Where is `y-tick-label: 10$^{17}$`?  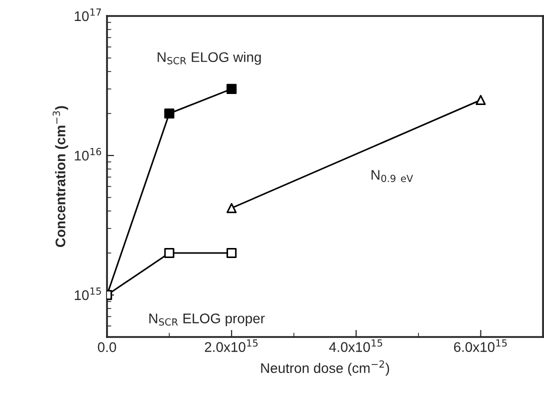 y-tick-label: 10$^{17}$ is located at coordinates (87, 15).